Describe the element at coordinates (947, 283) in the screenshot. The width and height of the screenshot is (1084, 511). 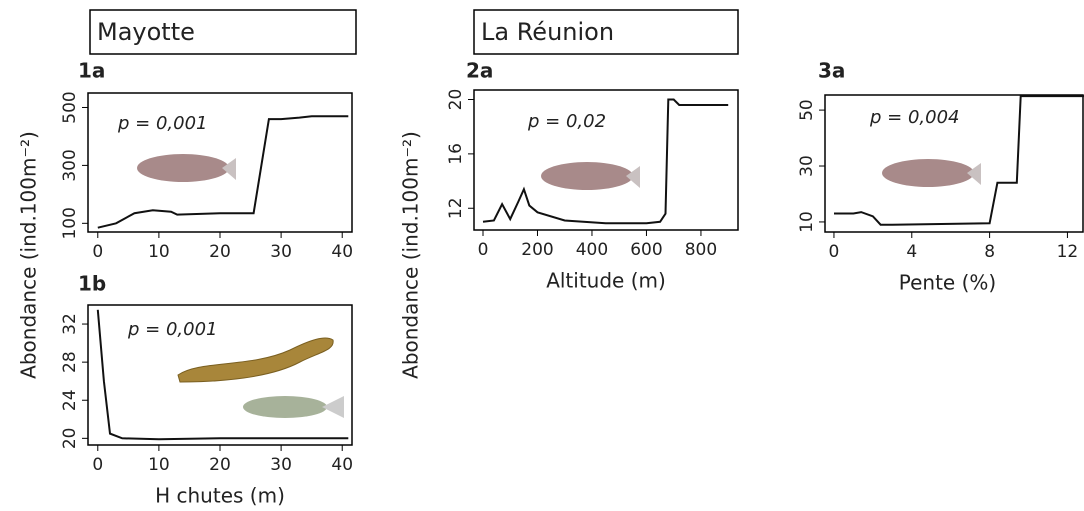
I see `x-axis-title: Pente (%)` at that location.